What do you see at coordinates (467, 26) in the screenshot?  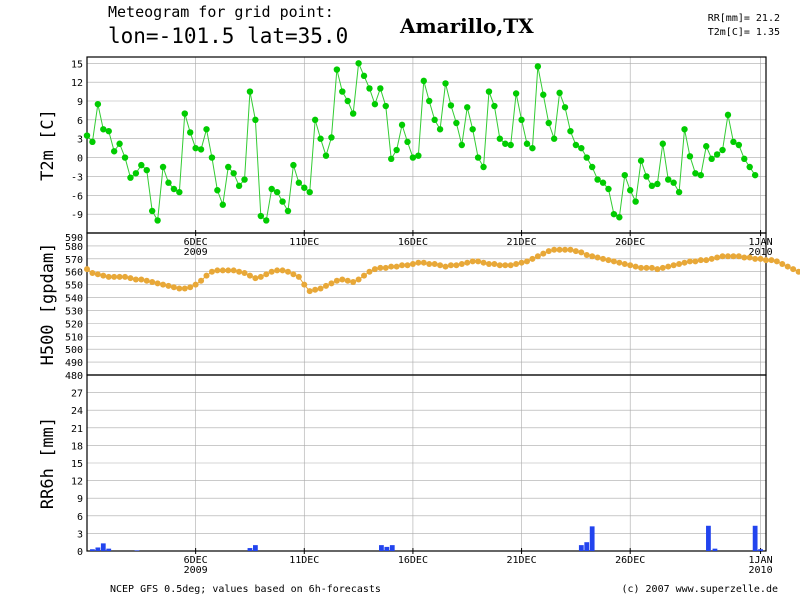 I see `city-name: Amarillo,TX` at bounding box center [467, 26].